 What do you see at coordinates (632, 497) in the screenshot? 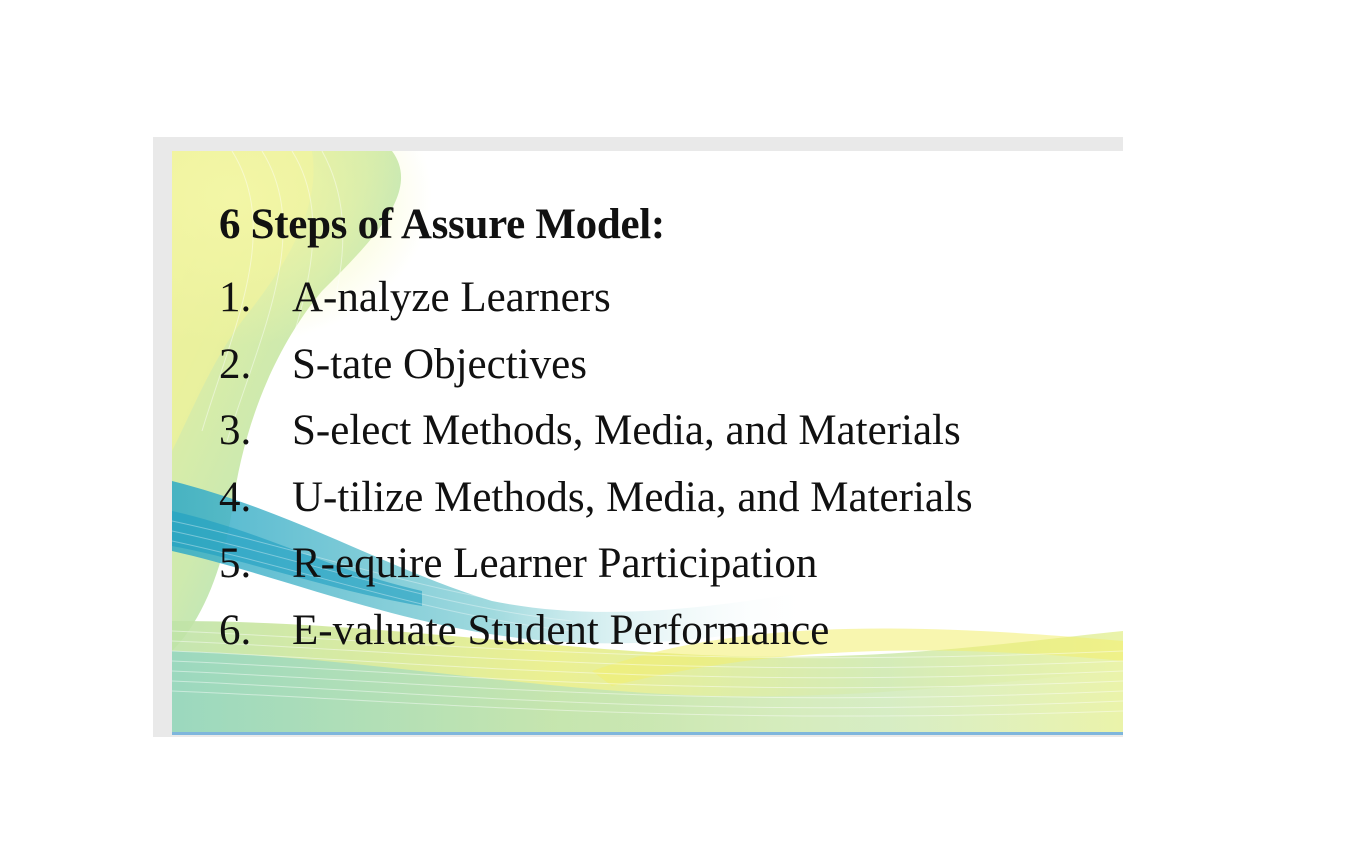
I see `step-text: U-tilize Methods, Media, and Materials` at bounding box center [632, 497].